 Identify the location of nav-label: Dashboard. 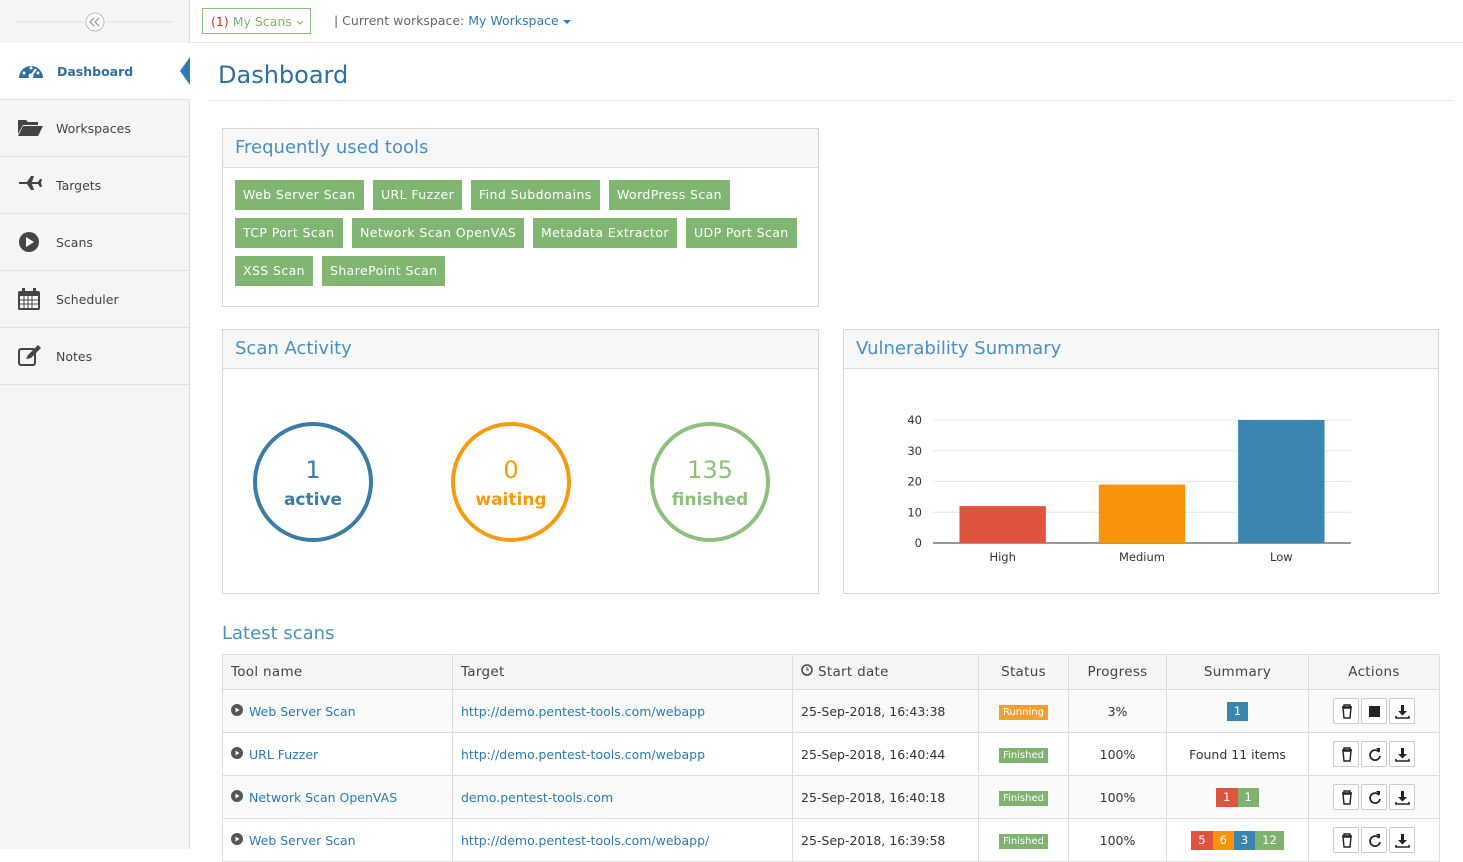
(95, 71).